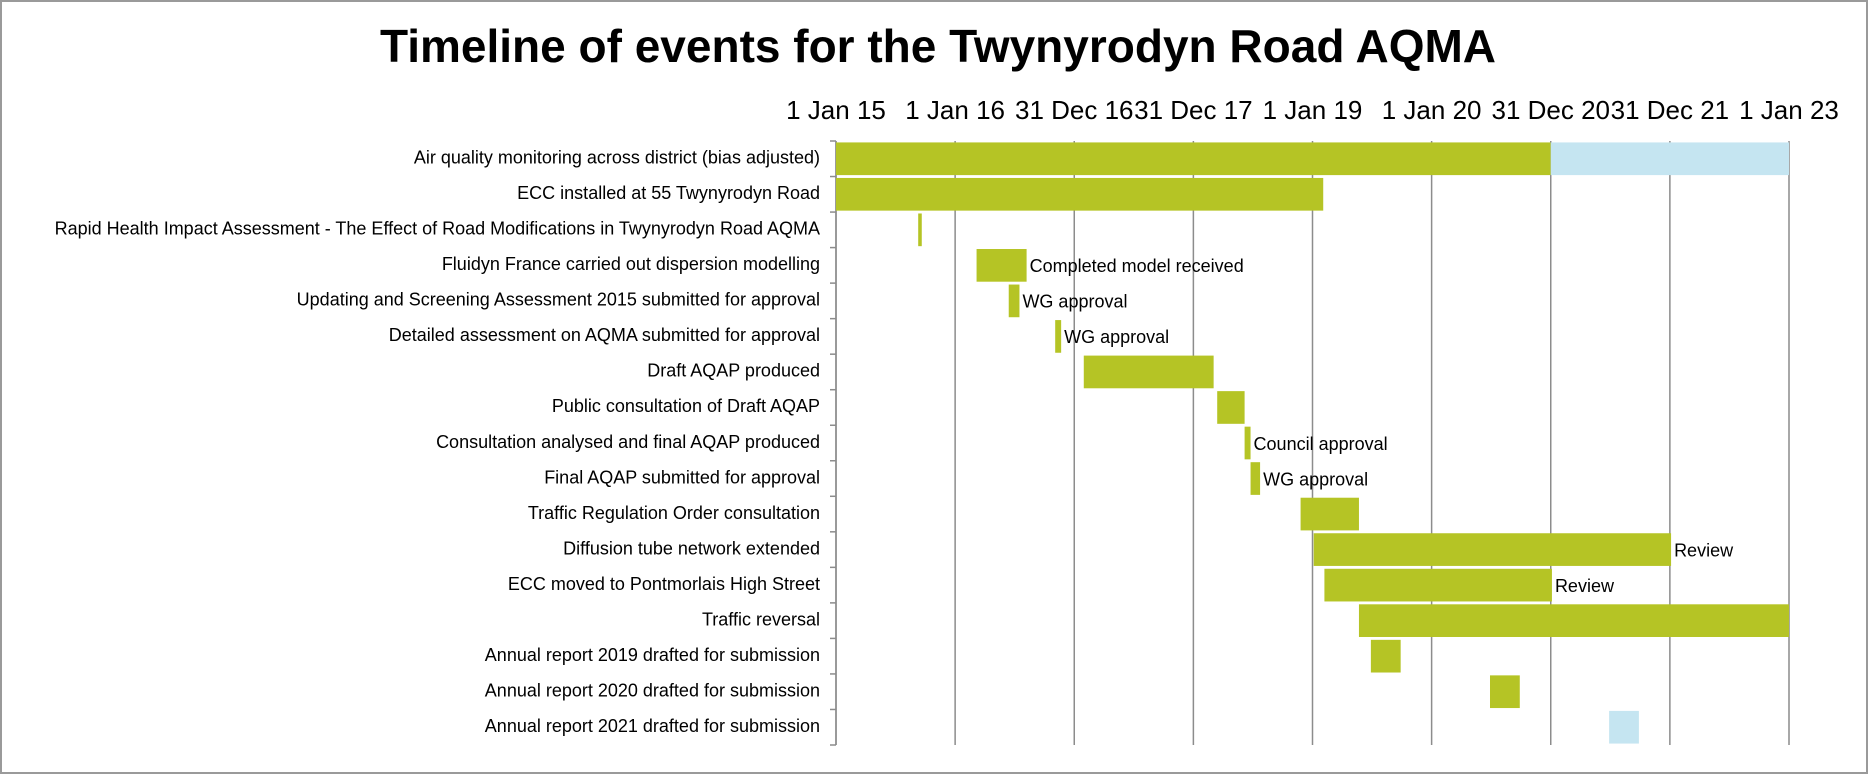 Image resolution: width=1868 pixels, height=774 pixels. Describe the element at coordinates (1789, 110) in the screenshot. I see `x-tick-label: 1 Jan 23` at that location.